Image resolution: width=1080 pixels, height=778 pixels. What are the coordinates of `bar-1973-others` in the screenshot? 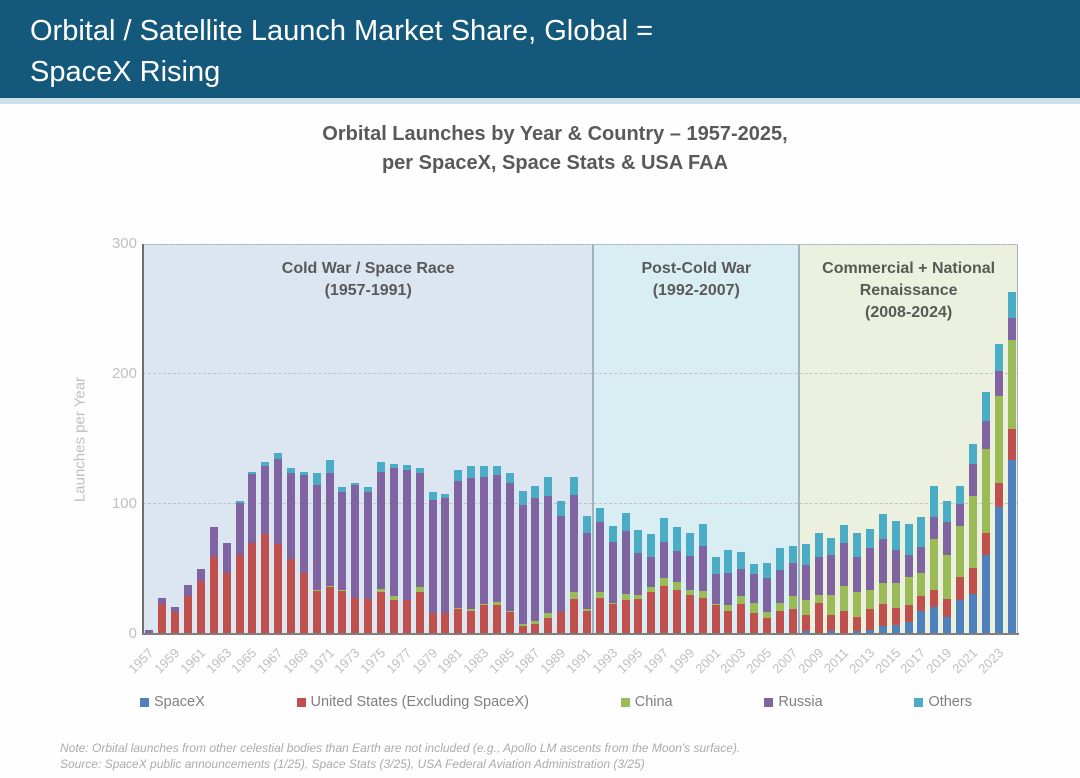 It's located at (355, 484).